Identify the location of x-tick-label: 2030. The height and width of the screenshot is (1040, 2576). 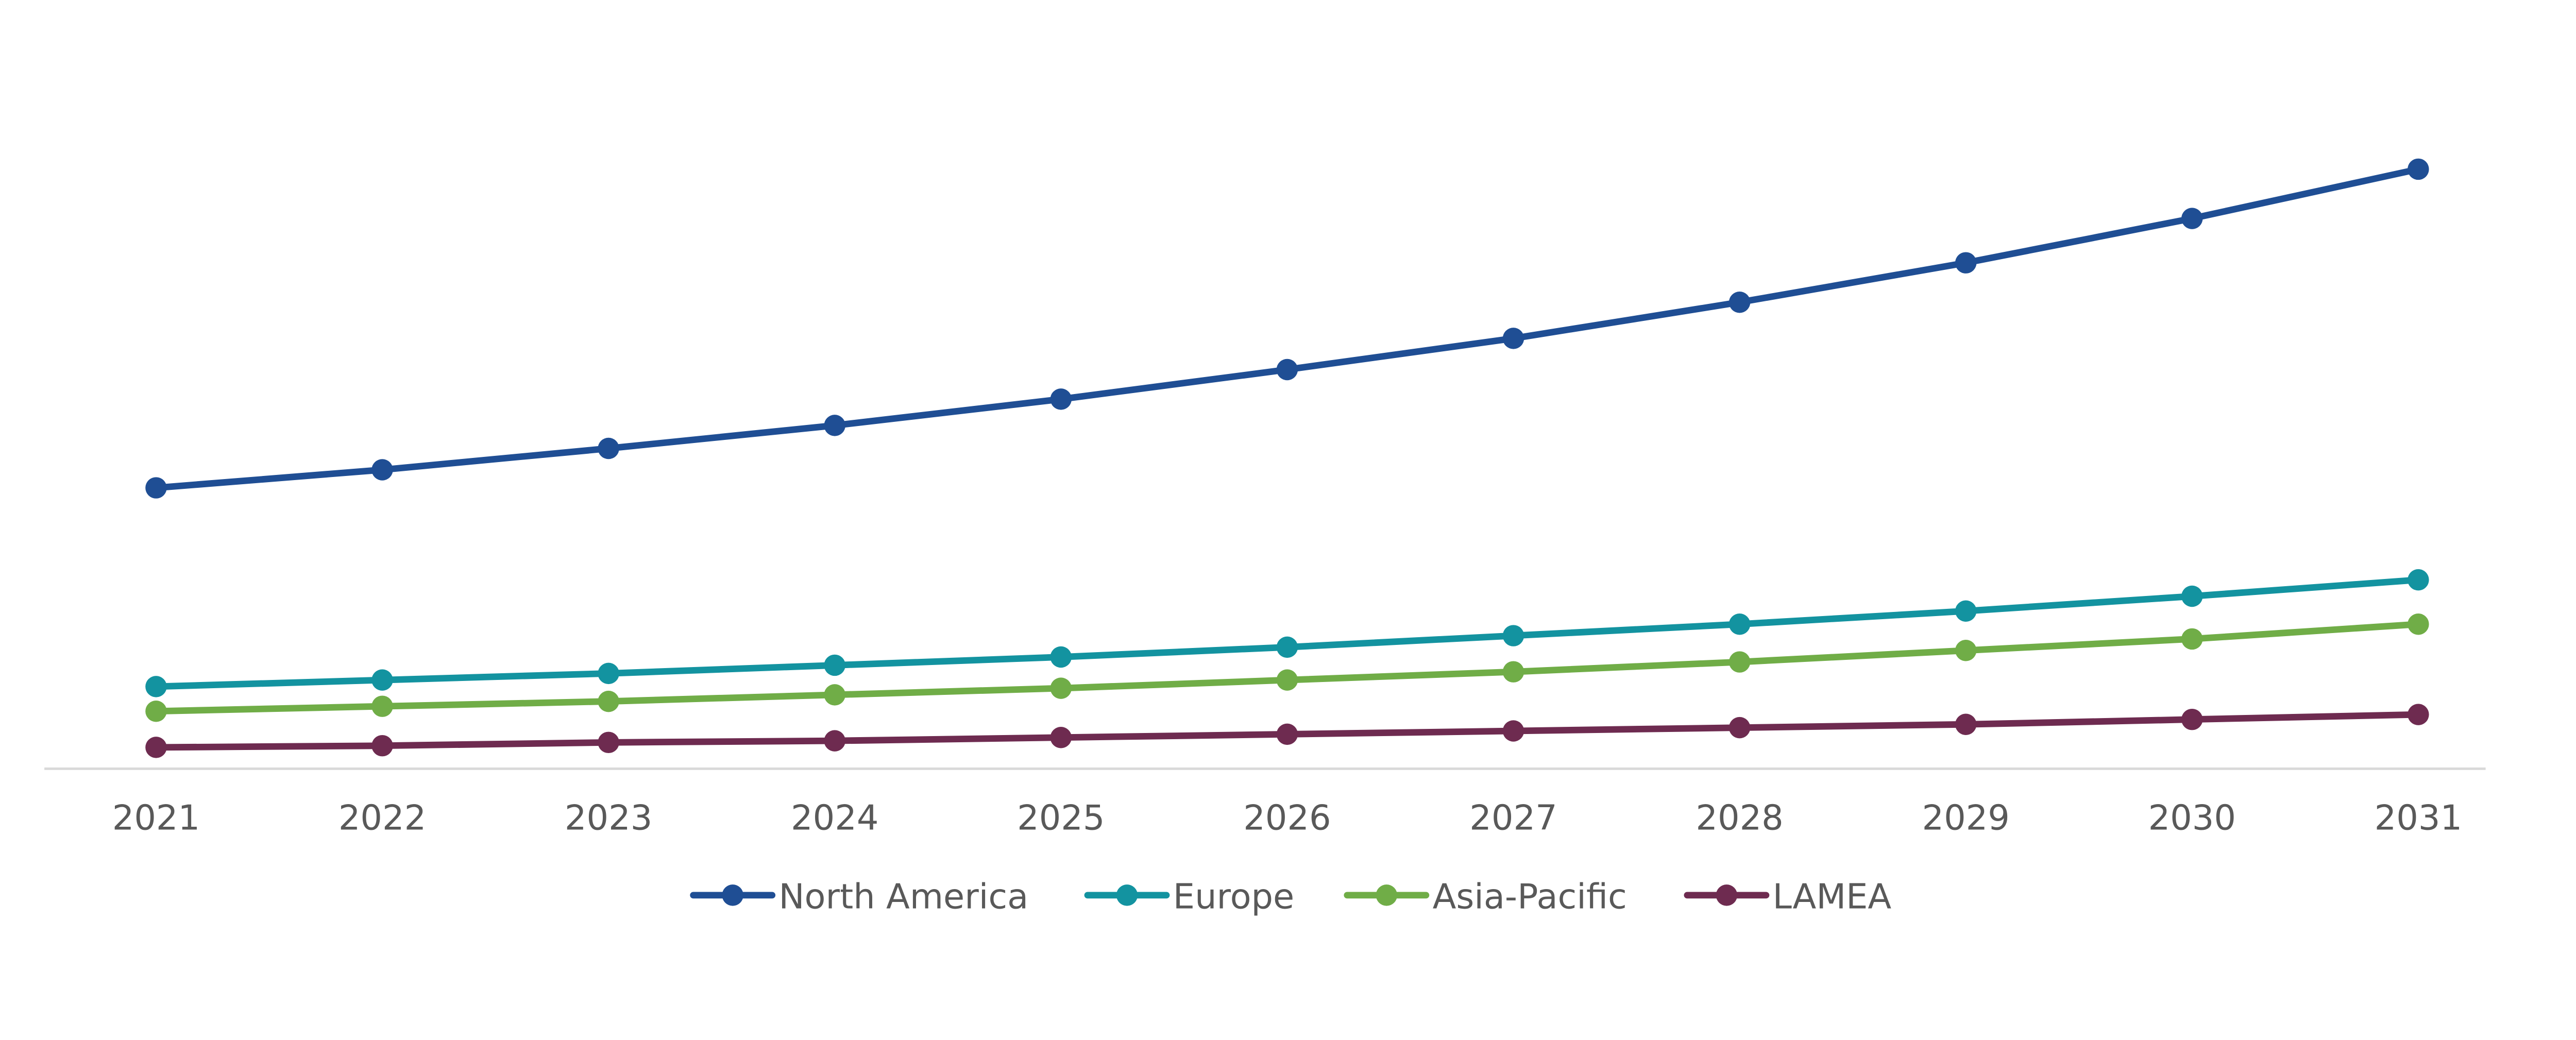
(2192, 817).